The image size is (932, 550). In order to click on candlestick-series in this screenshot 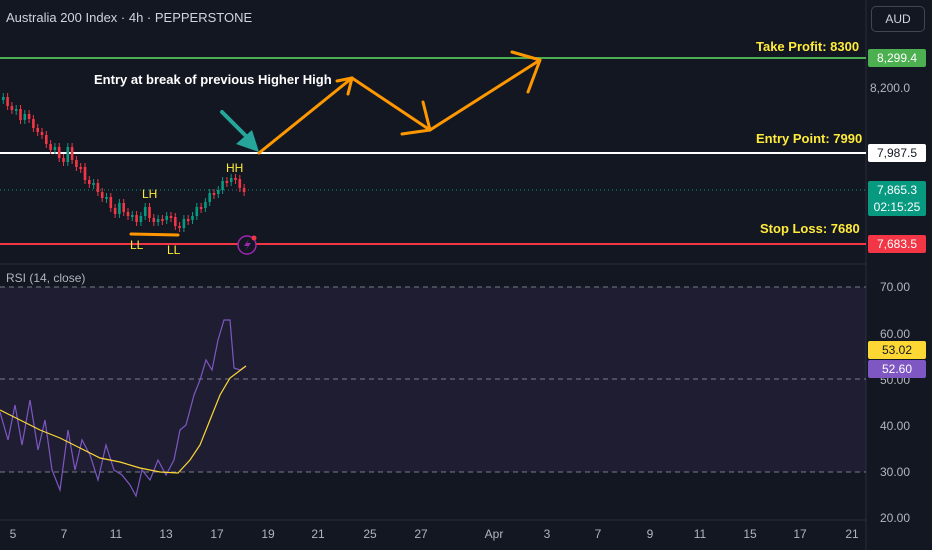, I will do `click(124, 162)`.